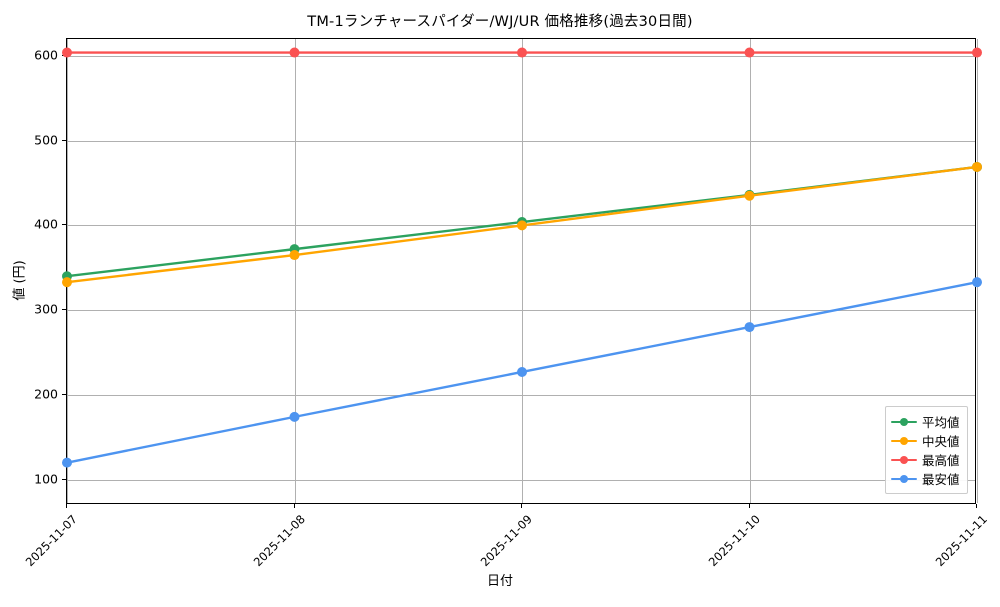 The image size is (1000, 607). Describe the element at coordinates (506, 541) in the screenshot. I see `x-axis-tick-label: 2025-11-09` at that location.